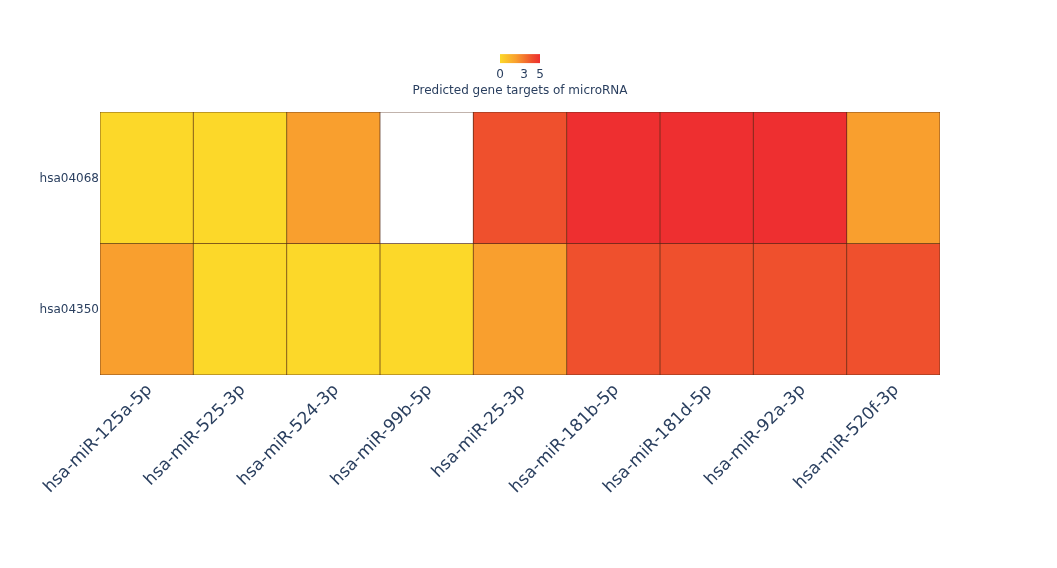  I want to click on color-bar-label: 3, so click(524, 74).